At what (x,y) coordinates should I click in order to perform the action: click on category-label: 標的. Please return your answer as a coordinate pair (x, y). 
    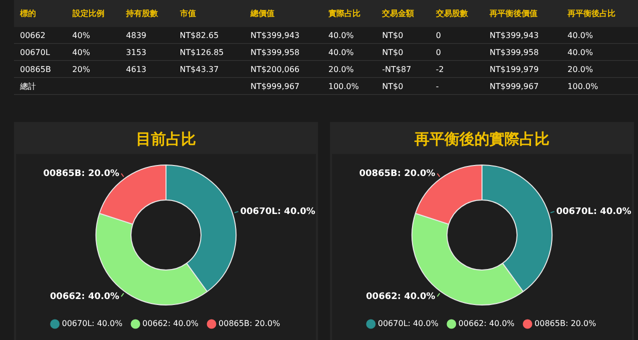
    Looking at the image, I should click on (40, 13).